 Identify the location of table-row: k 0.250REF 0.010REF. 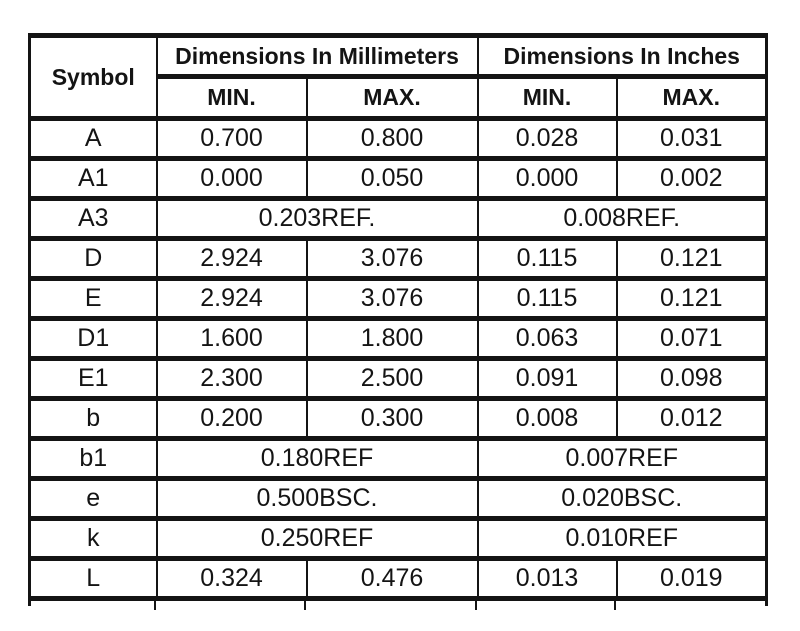
(398, 538).